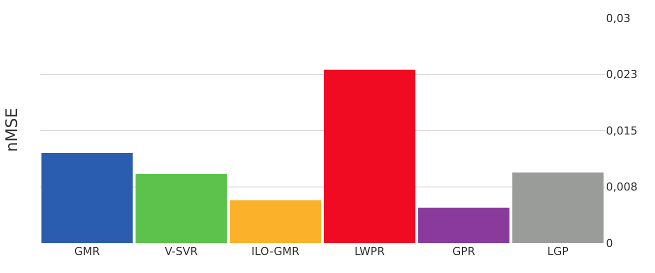  What do you see at coordinates (181, 251) in the screenshot?
I see `x-tick-label: V-SVR` at bounding box center [181, 251].